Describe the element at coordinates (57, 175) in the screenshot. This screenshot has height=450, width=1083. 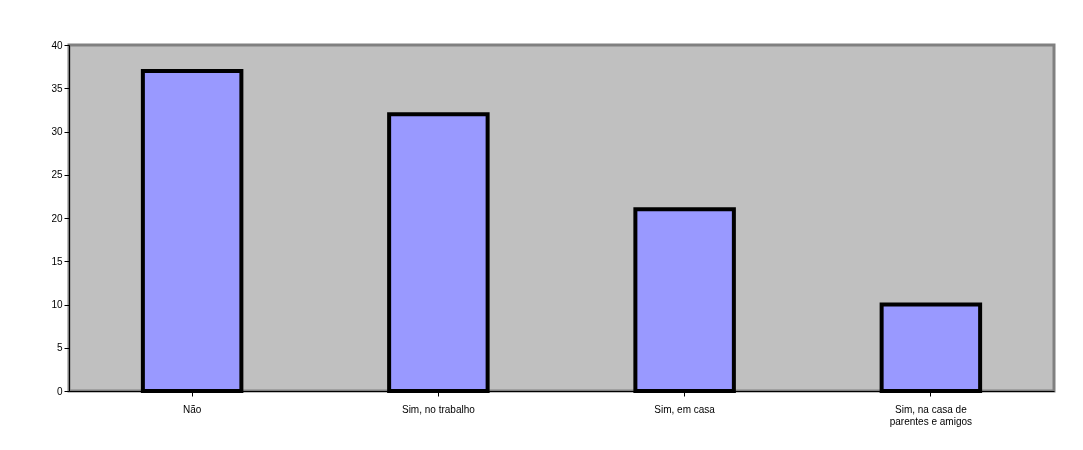
I see `y-tick-label: 25` at that location.